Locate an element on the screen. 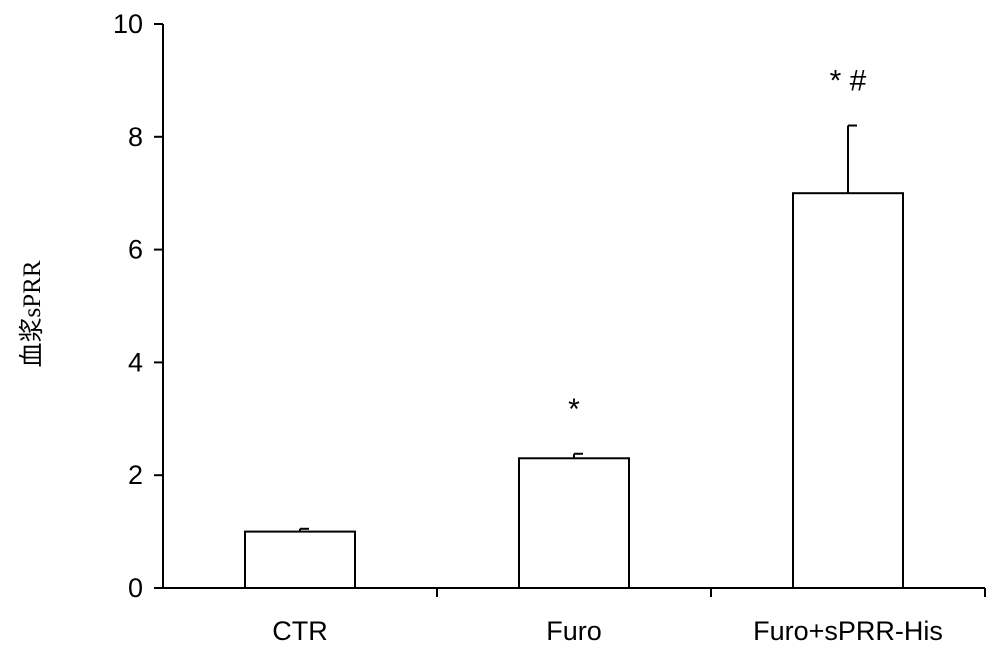 The width and height of the screenshot is (1000, 658). x-category-label: CTR is located at coordinates (300, 631).